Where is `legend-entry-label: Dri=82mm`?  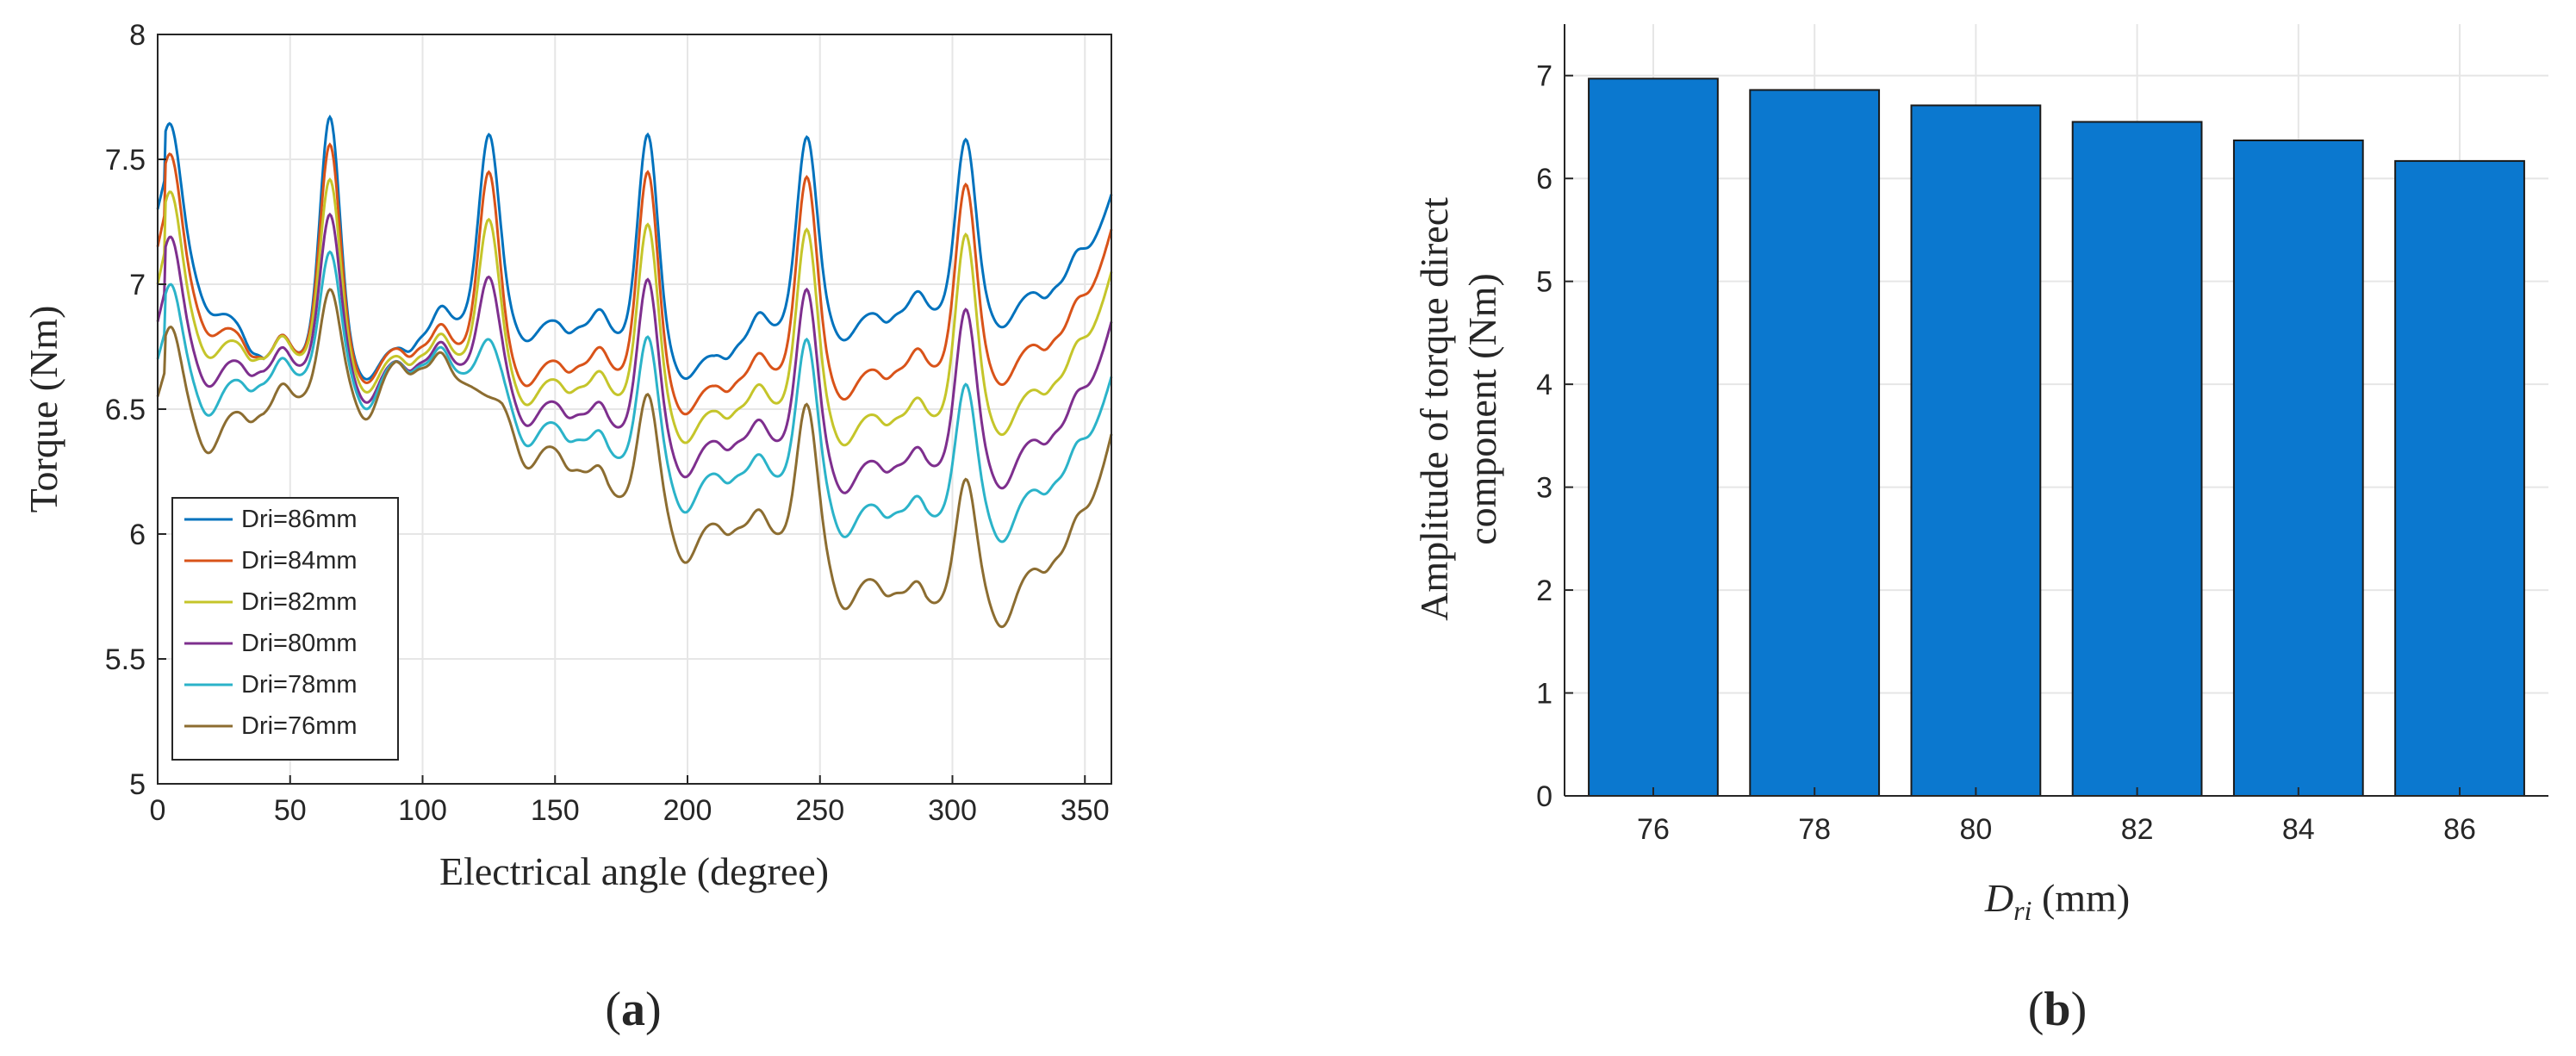
legend-entry-label: Dri=82mm is located at coordinates (300, 602).